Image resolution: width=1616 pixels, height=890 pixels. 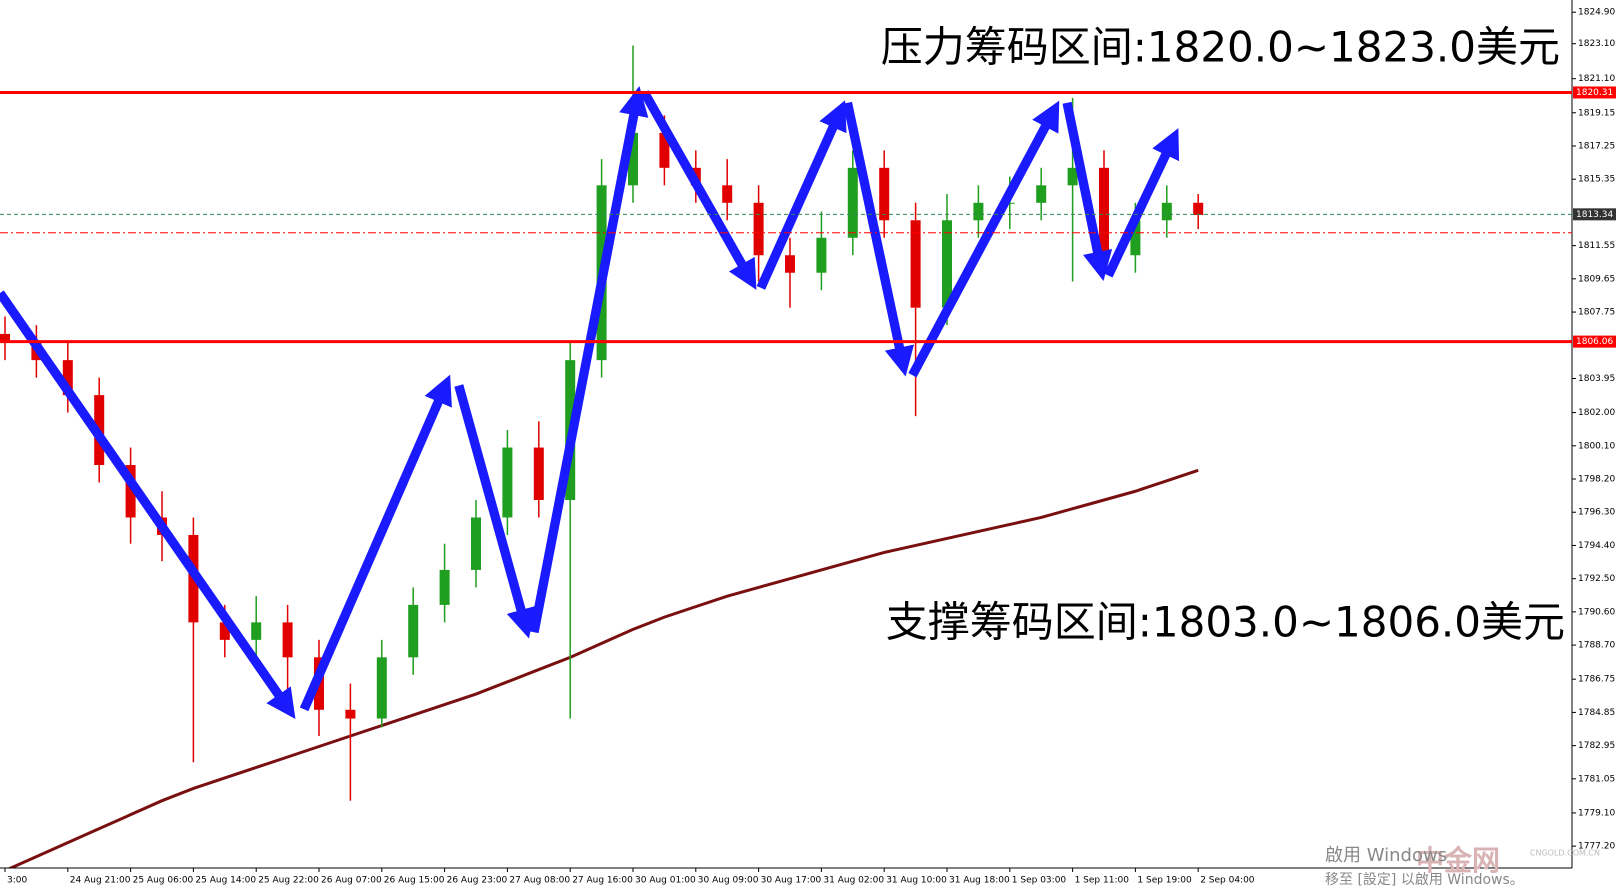 I want to click on x-tick-label: 1 Sep 11:00, so click(x=1102, y=881).